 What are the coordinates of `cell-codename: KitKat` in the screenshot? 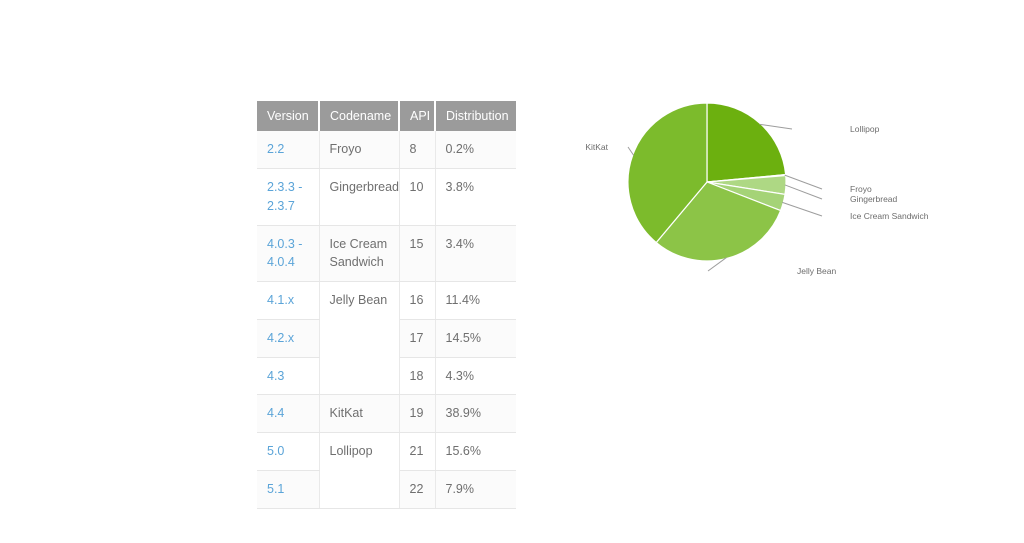 It's located at (359, 414).